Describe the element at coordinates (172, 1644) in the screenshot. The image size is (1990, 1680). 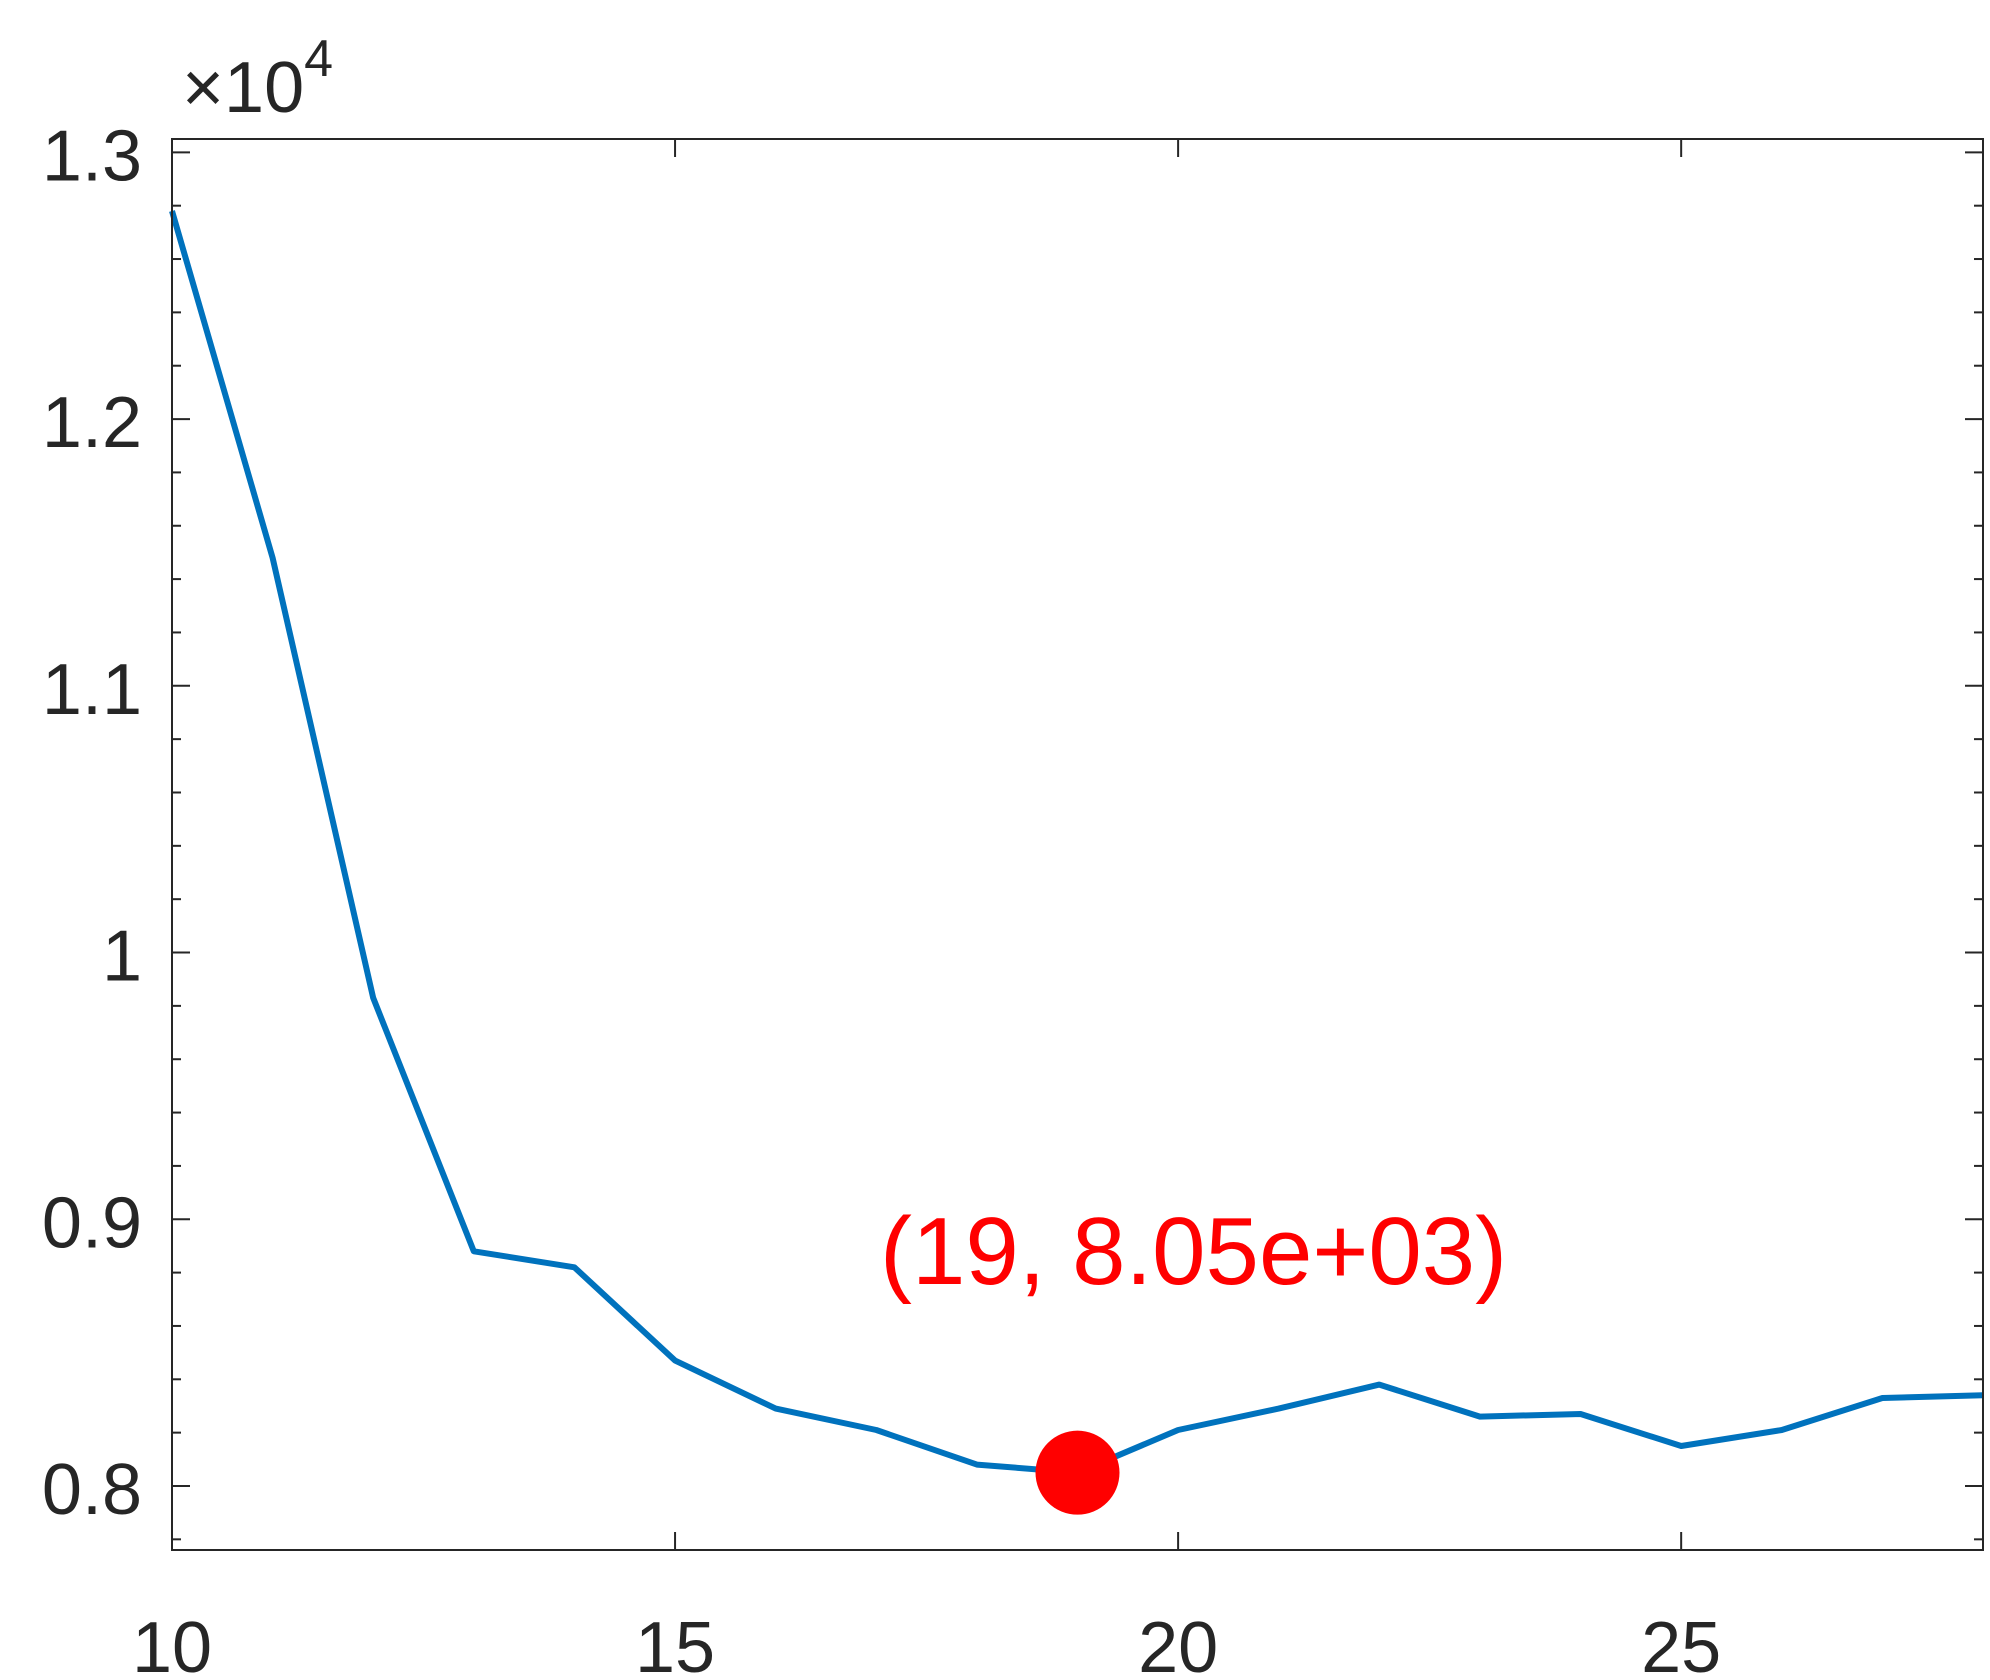
I see `x-tick-label: 10` at that location.